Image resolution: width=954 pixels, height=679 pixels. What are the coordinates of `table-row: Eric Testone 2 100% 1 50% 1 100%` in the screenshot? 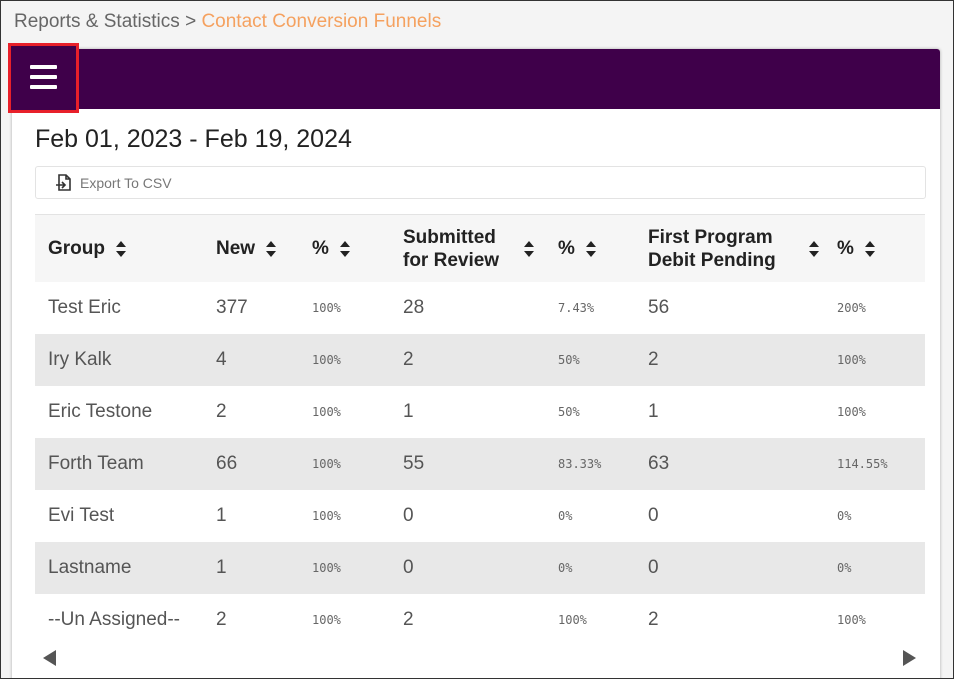 It's located at (480, 412).